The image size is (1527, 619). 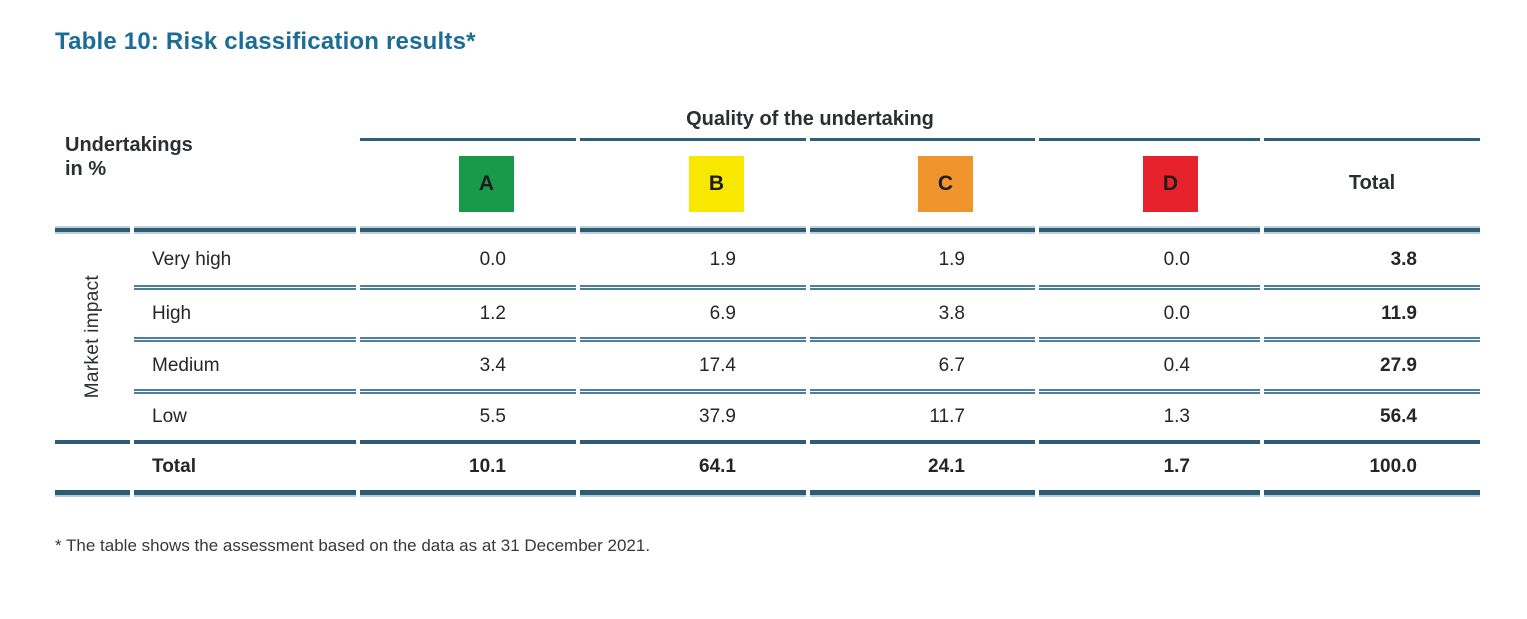 What do you see at coordinates (172, 313) in the screenshot?
I see `row-label-high: High` at bounding box center [172, 313].